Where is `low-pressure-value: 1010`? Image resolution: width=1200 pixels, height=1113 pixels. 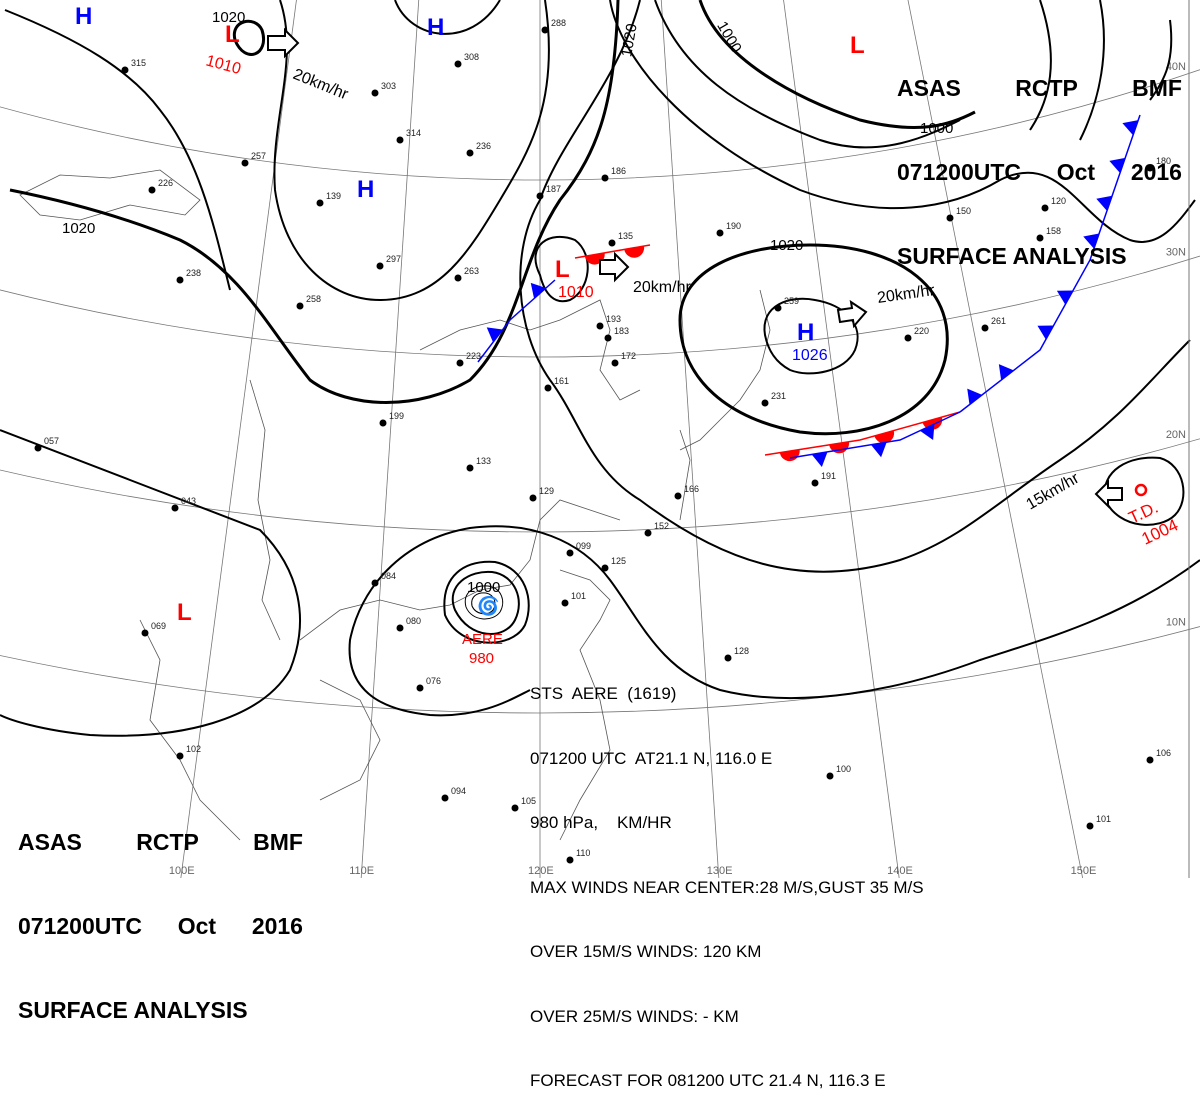
low-pressure-value: 1010 is located at coordinates (223, 65).